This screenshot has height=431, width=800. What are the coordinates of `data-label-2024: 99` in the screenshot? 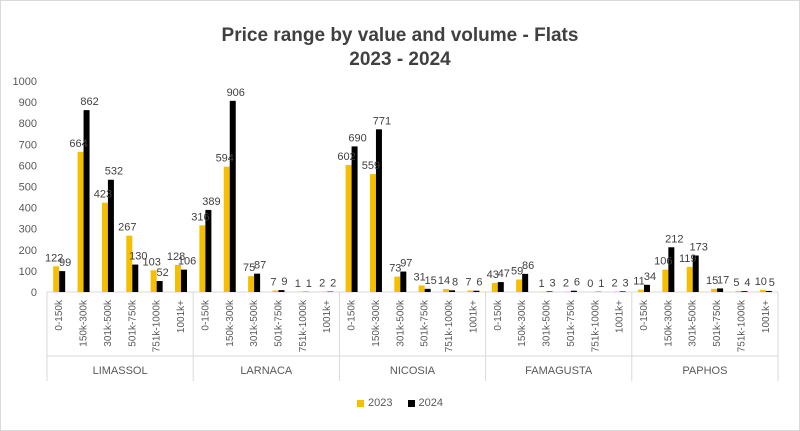 It's located at (65, 263).